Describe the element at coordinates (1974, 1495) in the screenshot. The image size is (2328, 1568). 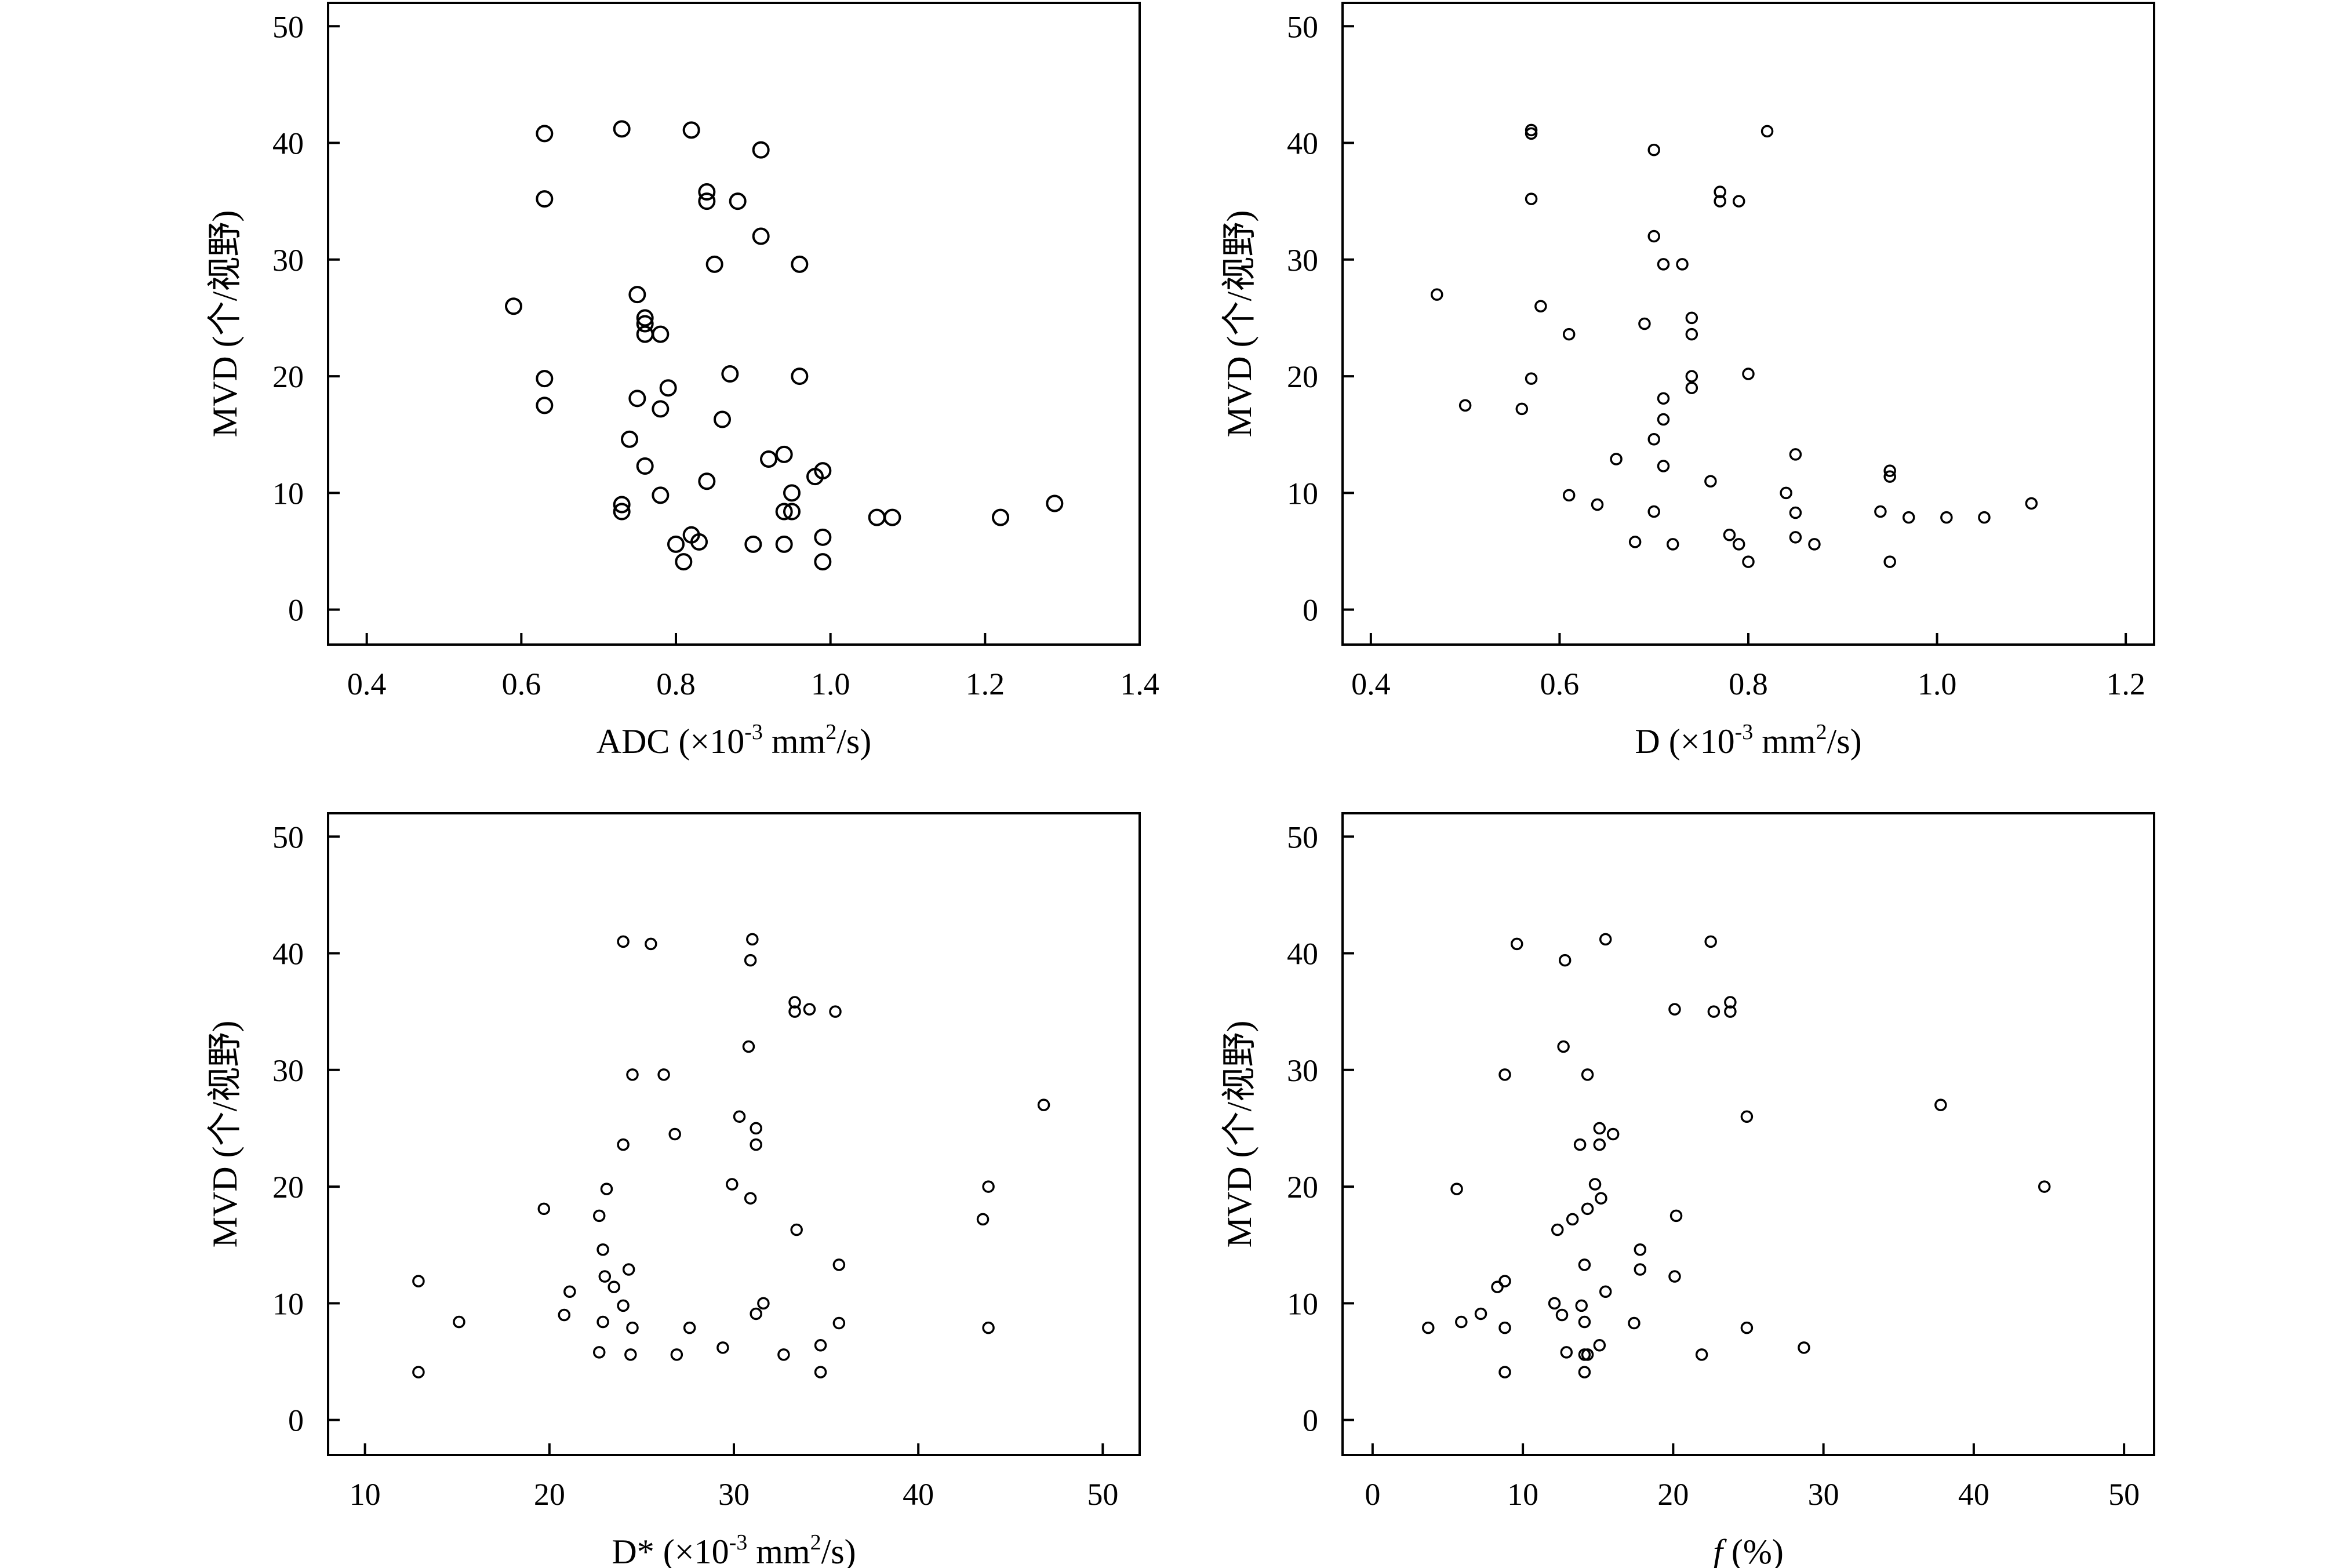
I see `x-tick-label: 40` at that location.